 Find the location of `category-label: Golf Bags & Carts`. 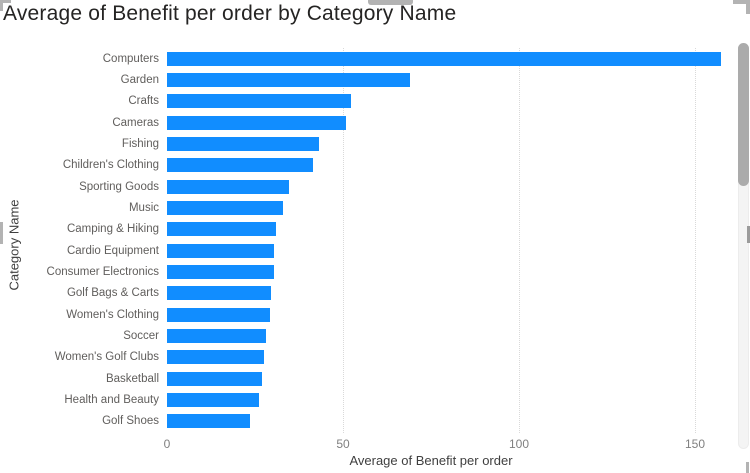

category-label: Golf Bags & Carts is located at coordinates (112, 293).